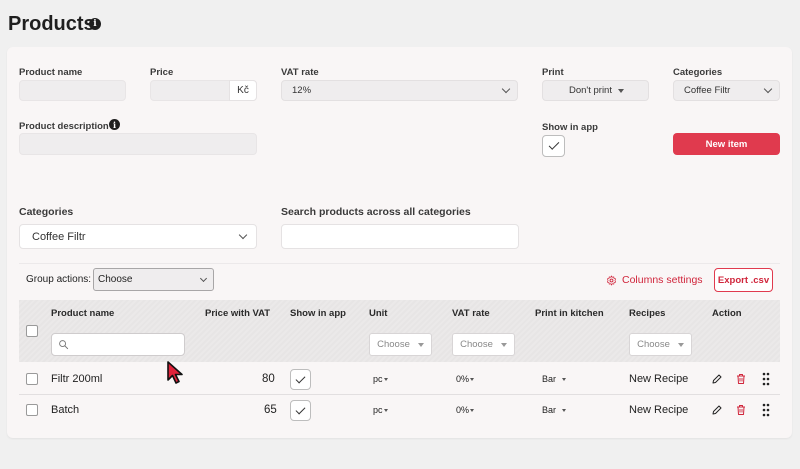  Describe the element at coordinates (471, 313) in the screenshot. I see `column-header-vat-rate: VAT rate` at that location.